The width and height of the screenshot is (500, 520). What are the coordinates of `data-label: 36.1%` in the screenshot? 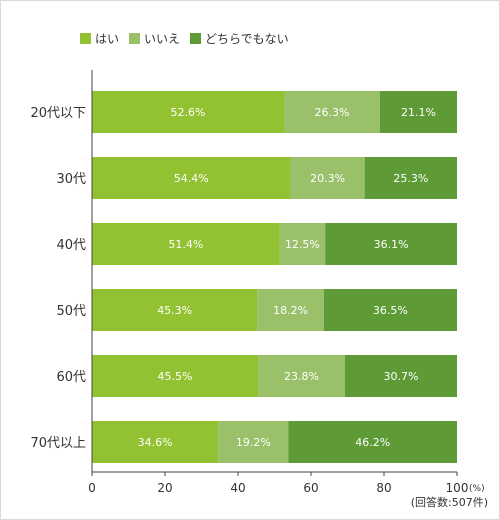 It's located at (391, 244).